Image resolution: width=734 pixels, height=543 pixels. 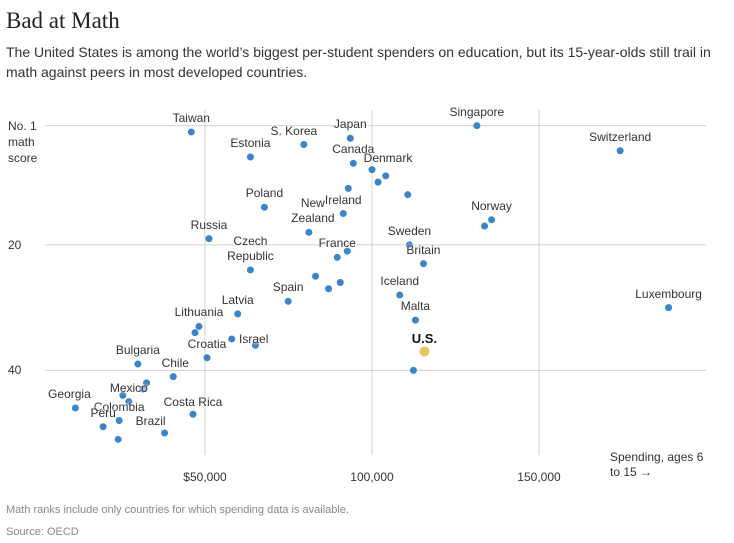 I want to click on point-label: Mexico, so click(x=128, y=387).